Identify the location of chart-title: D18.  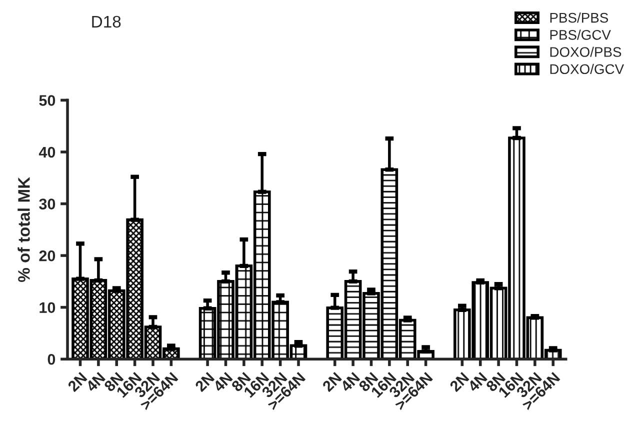
(106, 22).